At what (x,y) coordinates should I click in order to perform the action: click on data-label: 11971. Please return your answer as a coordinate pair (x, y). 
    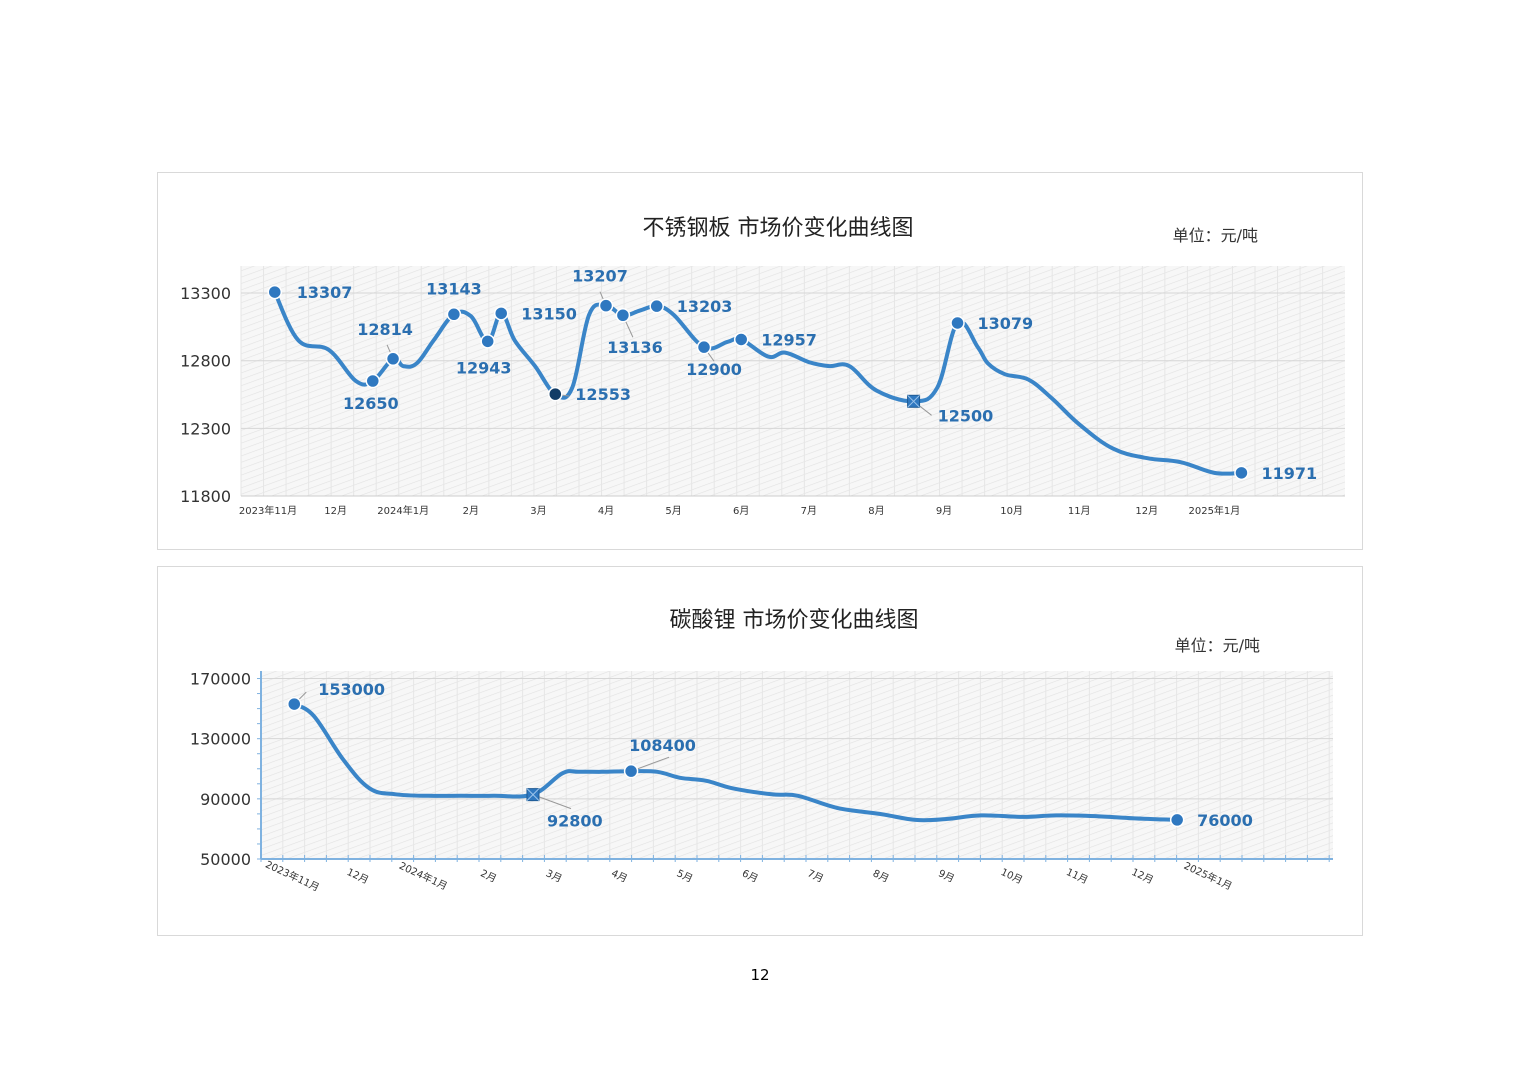
    Looking at the image, I should click on (1289, 473).